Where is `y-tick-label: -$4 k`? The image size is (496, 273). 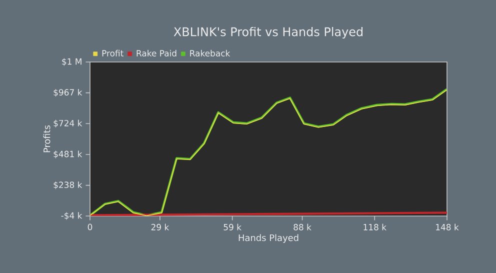
y-tick-label: -$4 k is located at coordinates (71, 216).